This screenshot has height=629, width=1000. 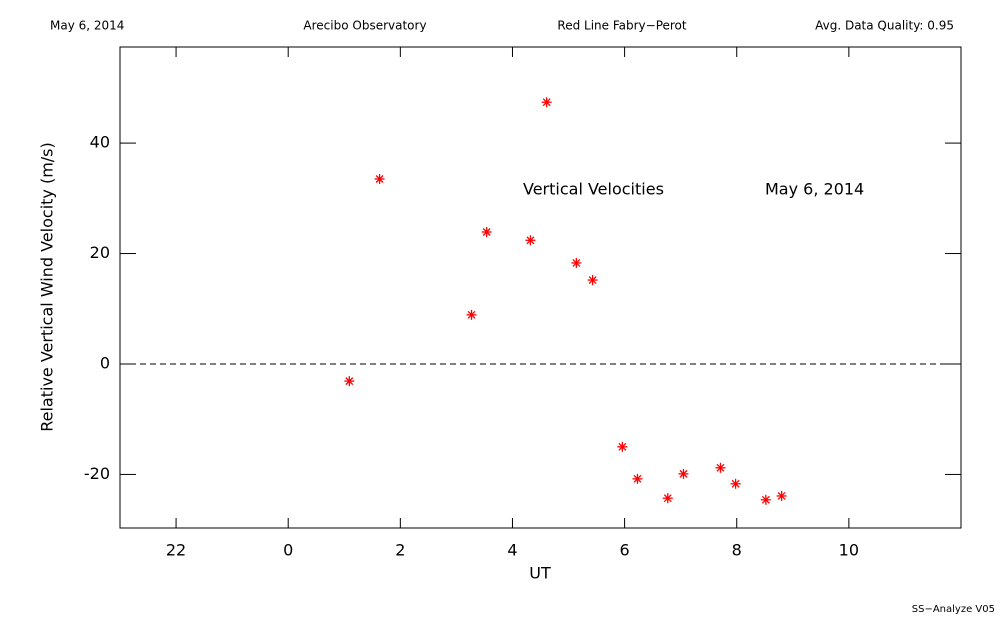 What do you see at coordinates (87, 26) in the screenshot?
I see `header-date: May 6, 2014` at bounding box center [87, 26].